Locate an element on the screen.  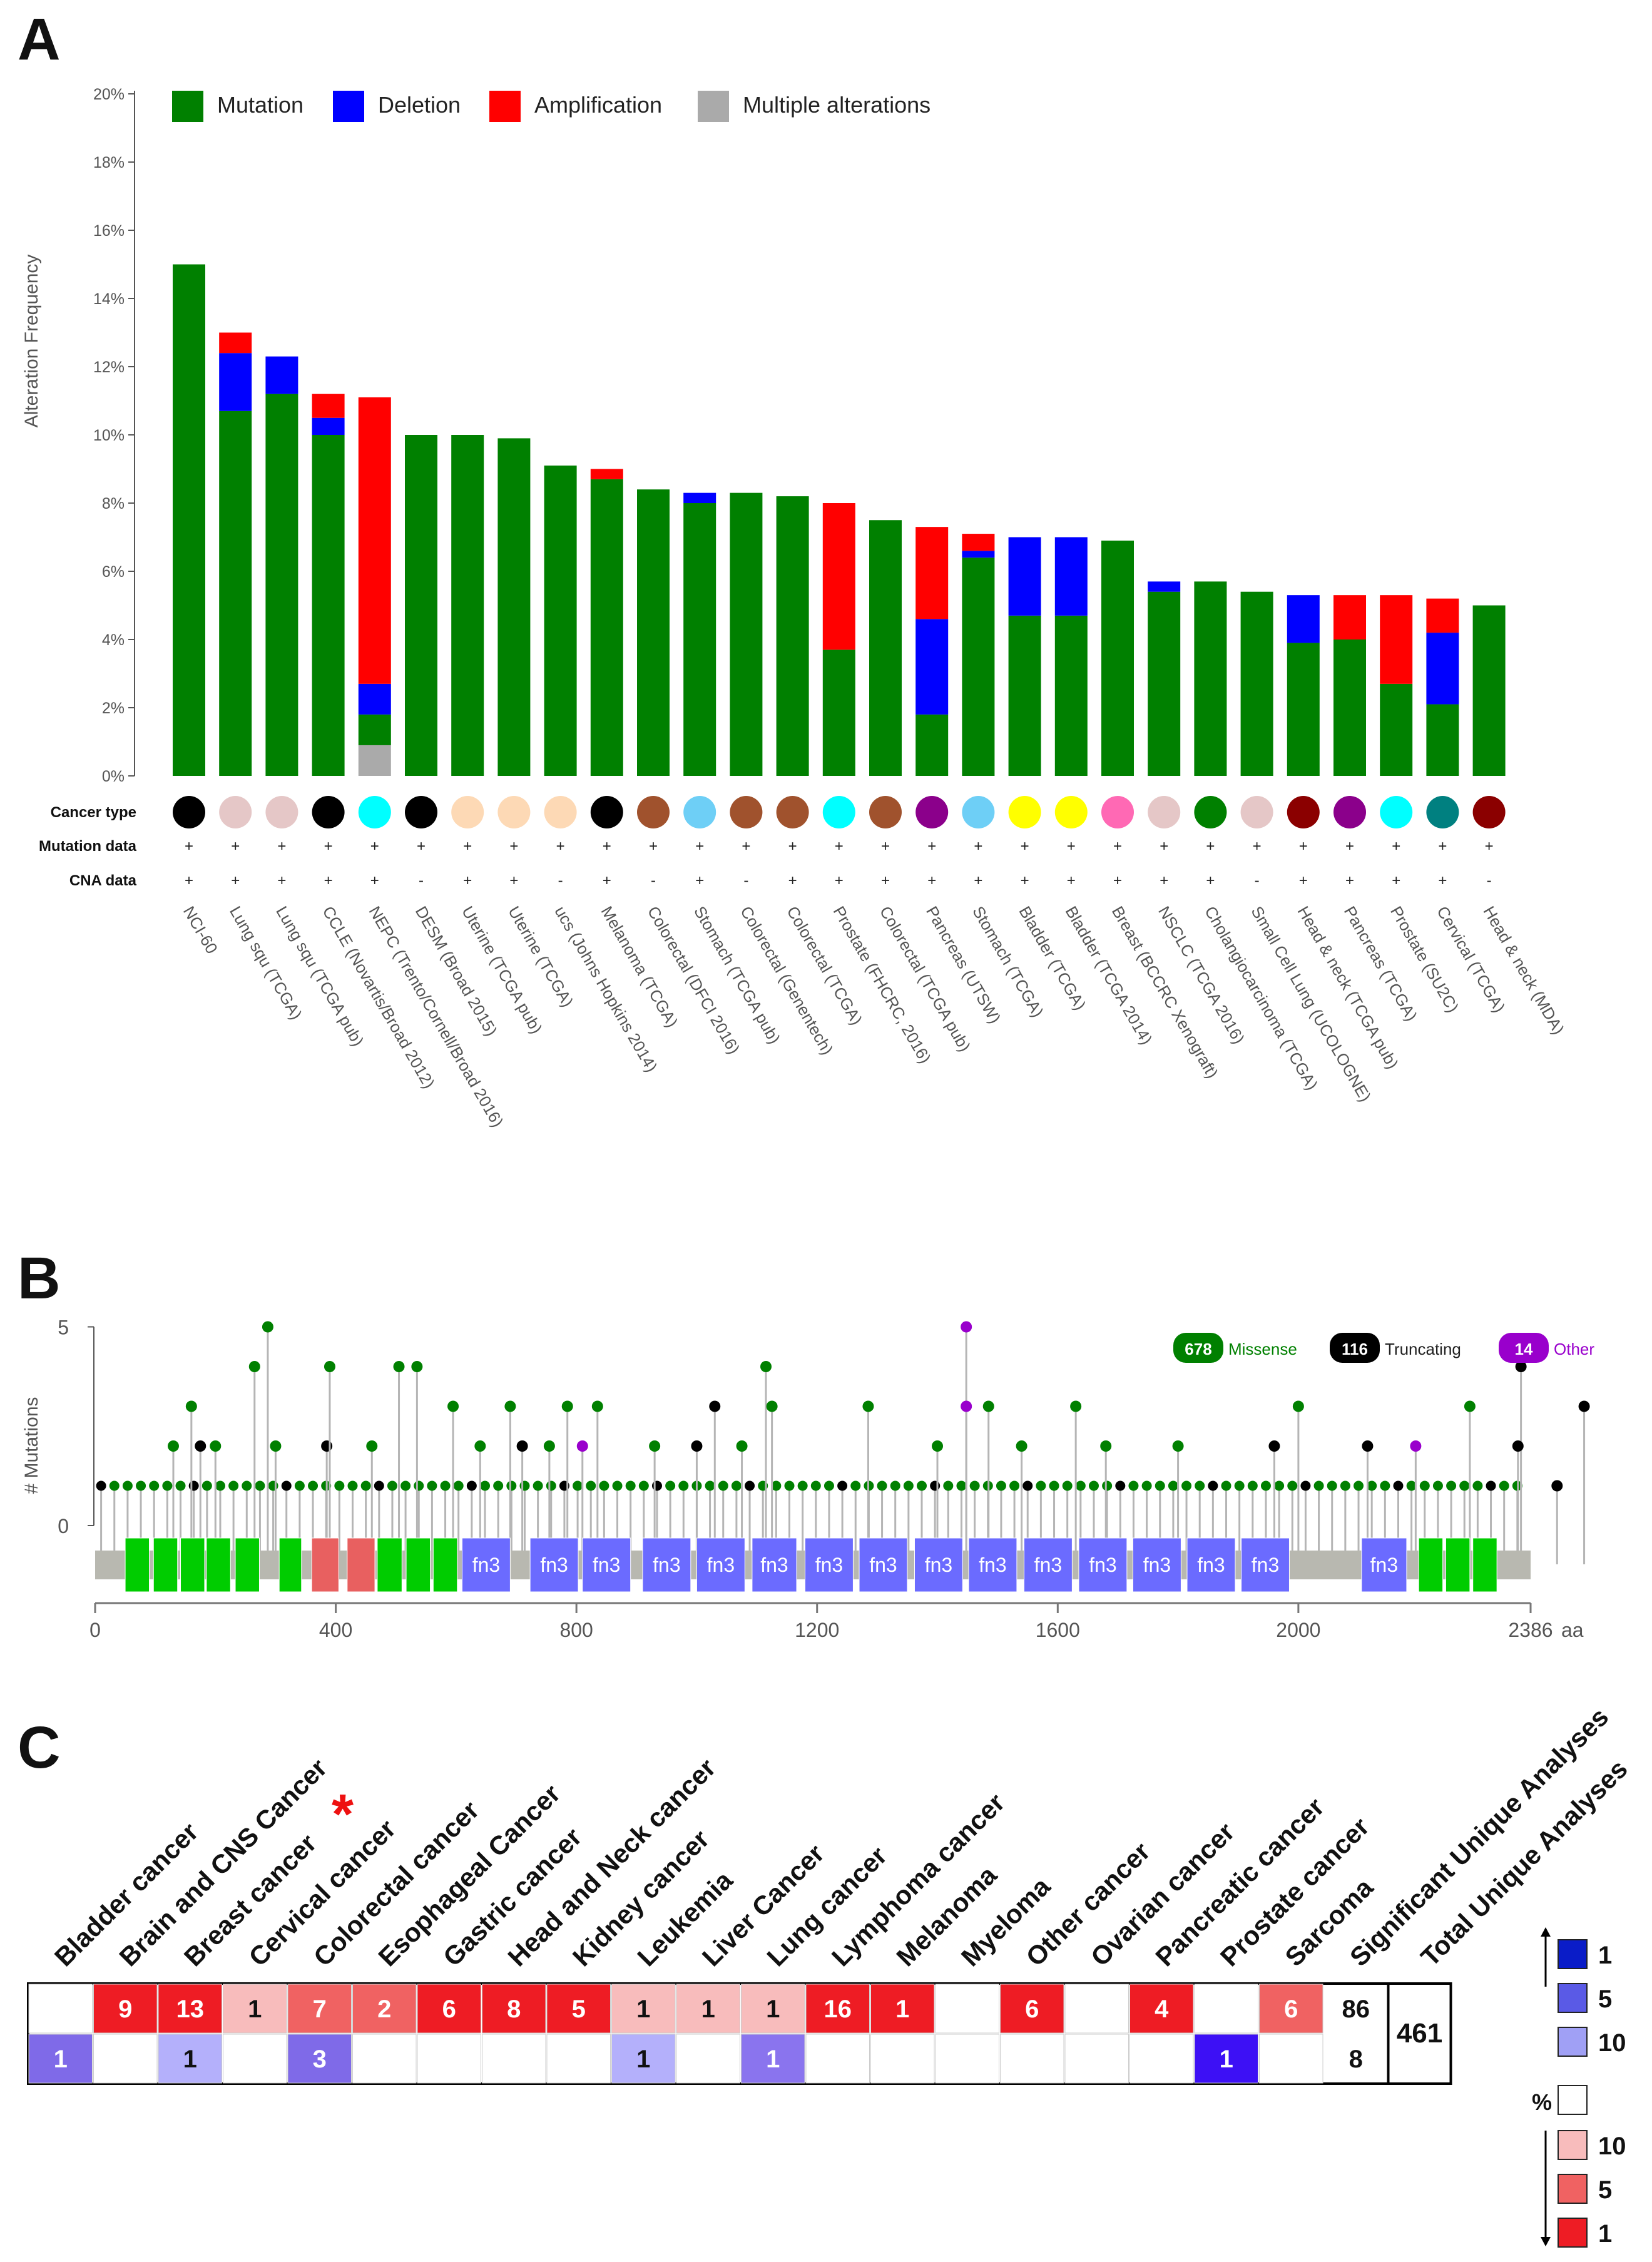
position-tick-label: 0 is located at coordinates (95, 1630).